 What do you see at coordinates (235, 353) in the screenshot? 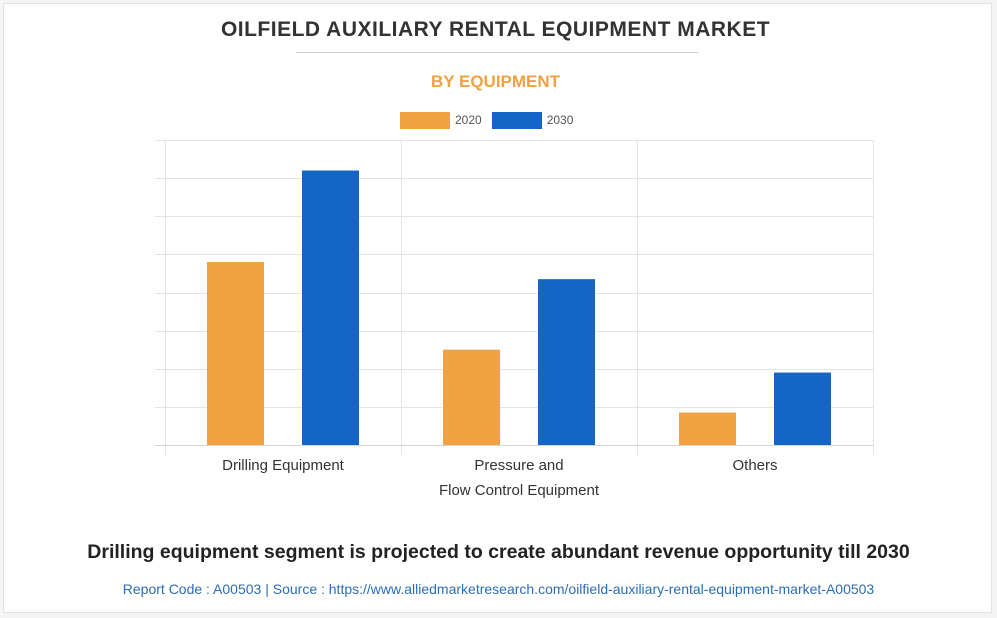
I see `bar-2020-drilling-equipment` at bounding box center [235, 353].